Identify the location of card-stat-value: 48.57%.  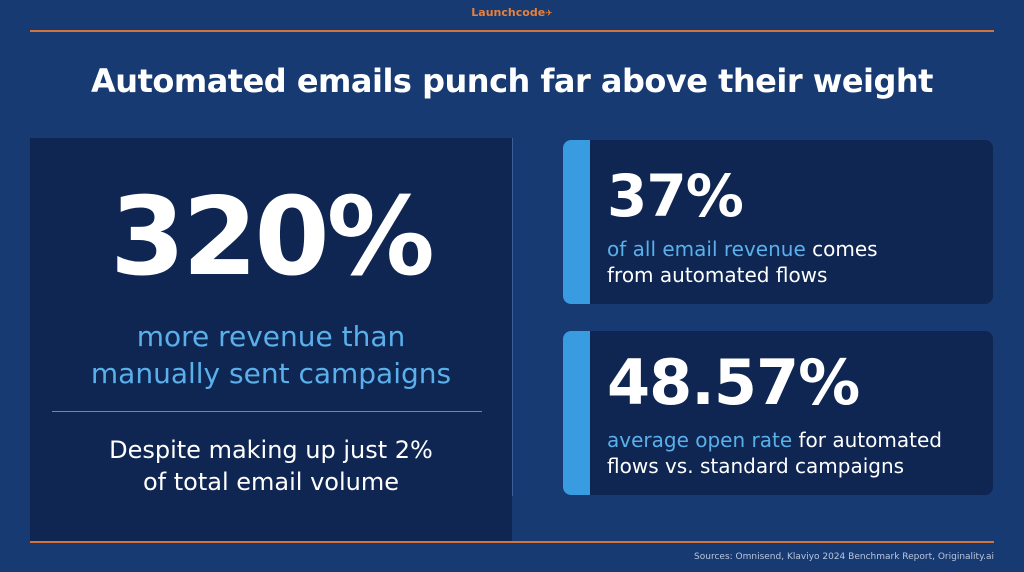
(733, 382).